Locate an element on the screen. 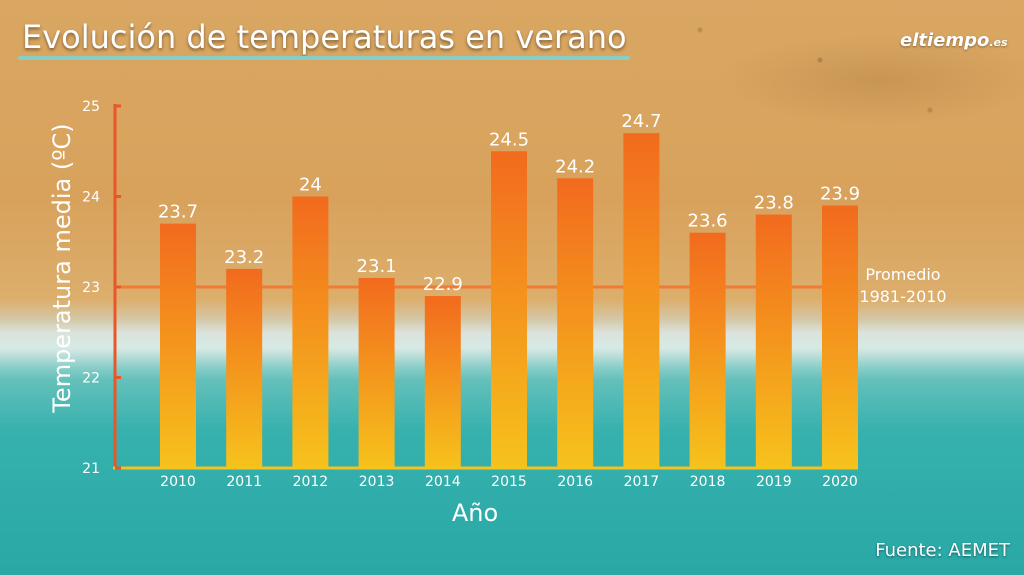 Image resolution: width=1024 pixels, height=575 pixels. y-axis-title: Temperatura media (ºC) is located at coordinates (62, 268).